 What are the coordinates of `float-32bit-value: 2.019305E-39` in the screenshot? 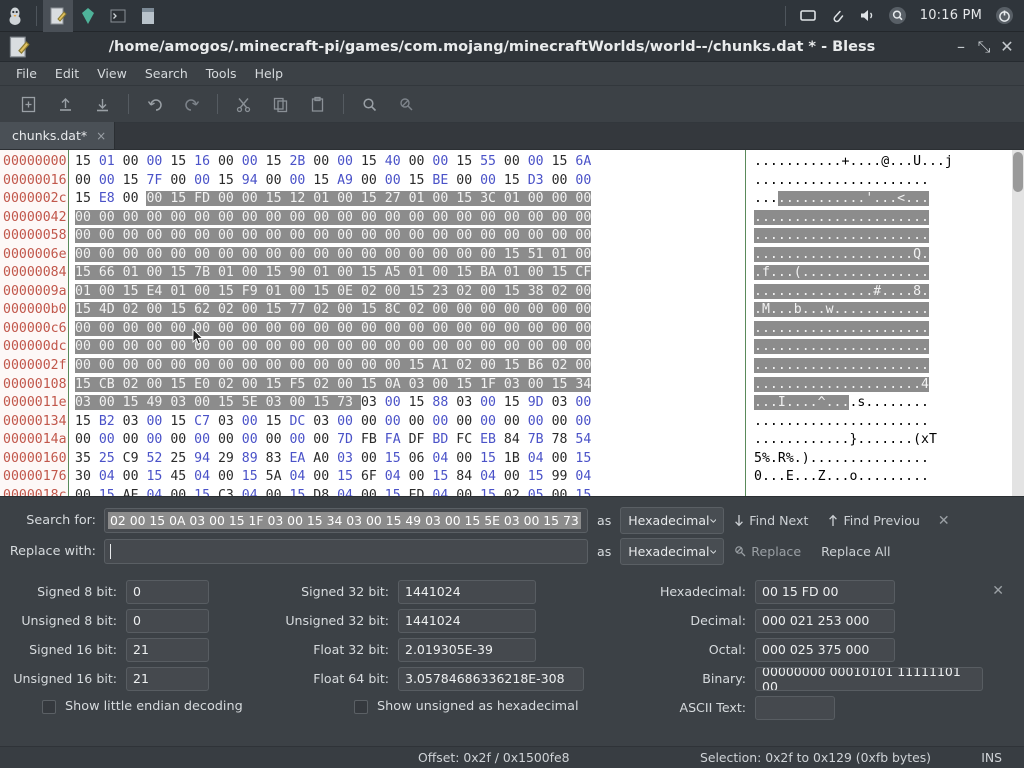 It's located at (467, 649).